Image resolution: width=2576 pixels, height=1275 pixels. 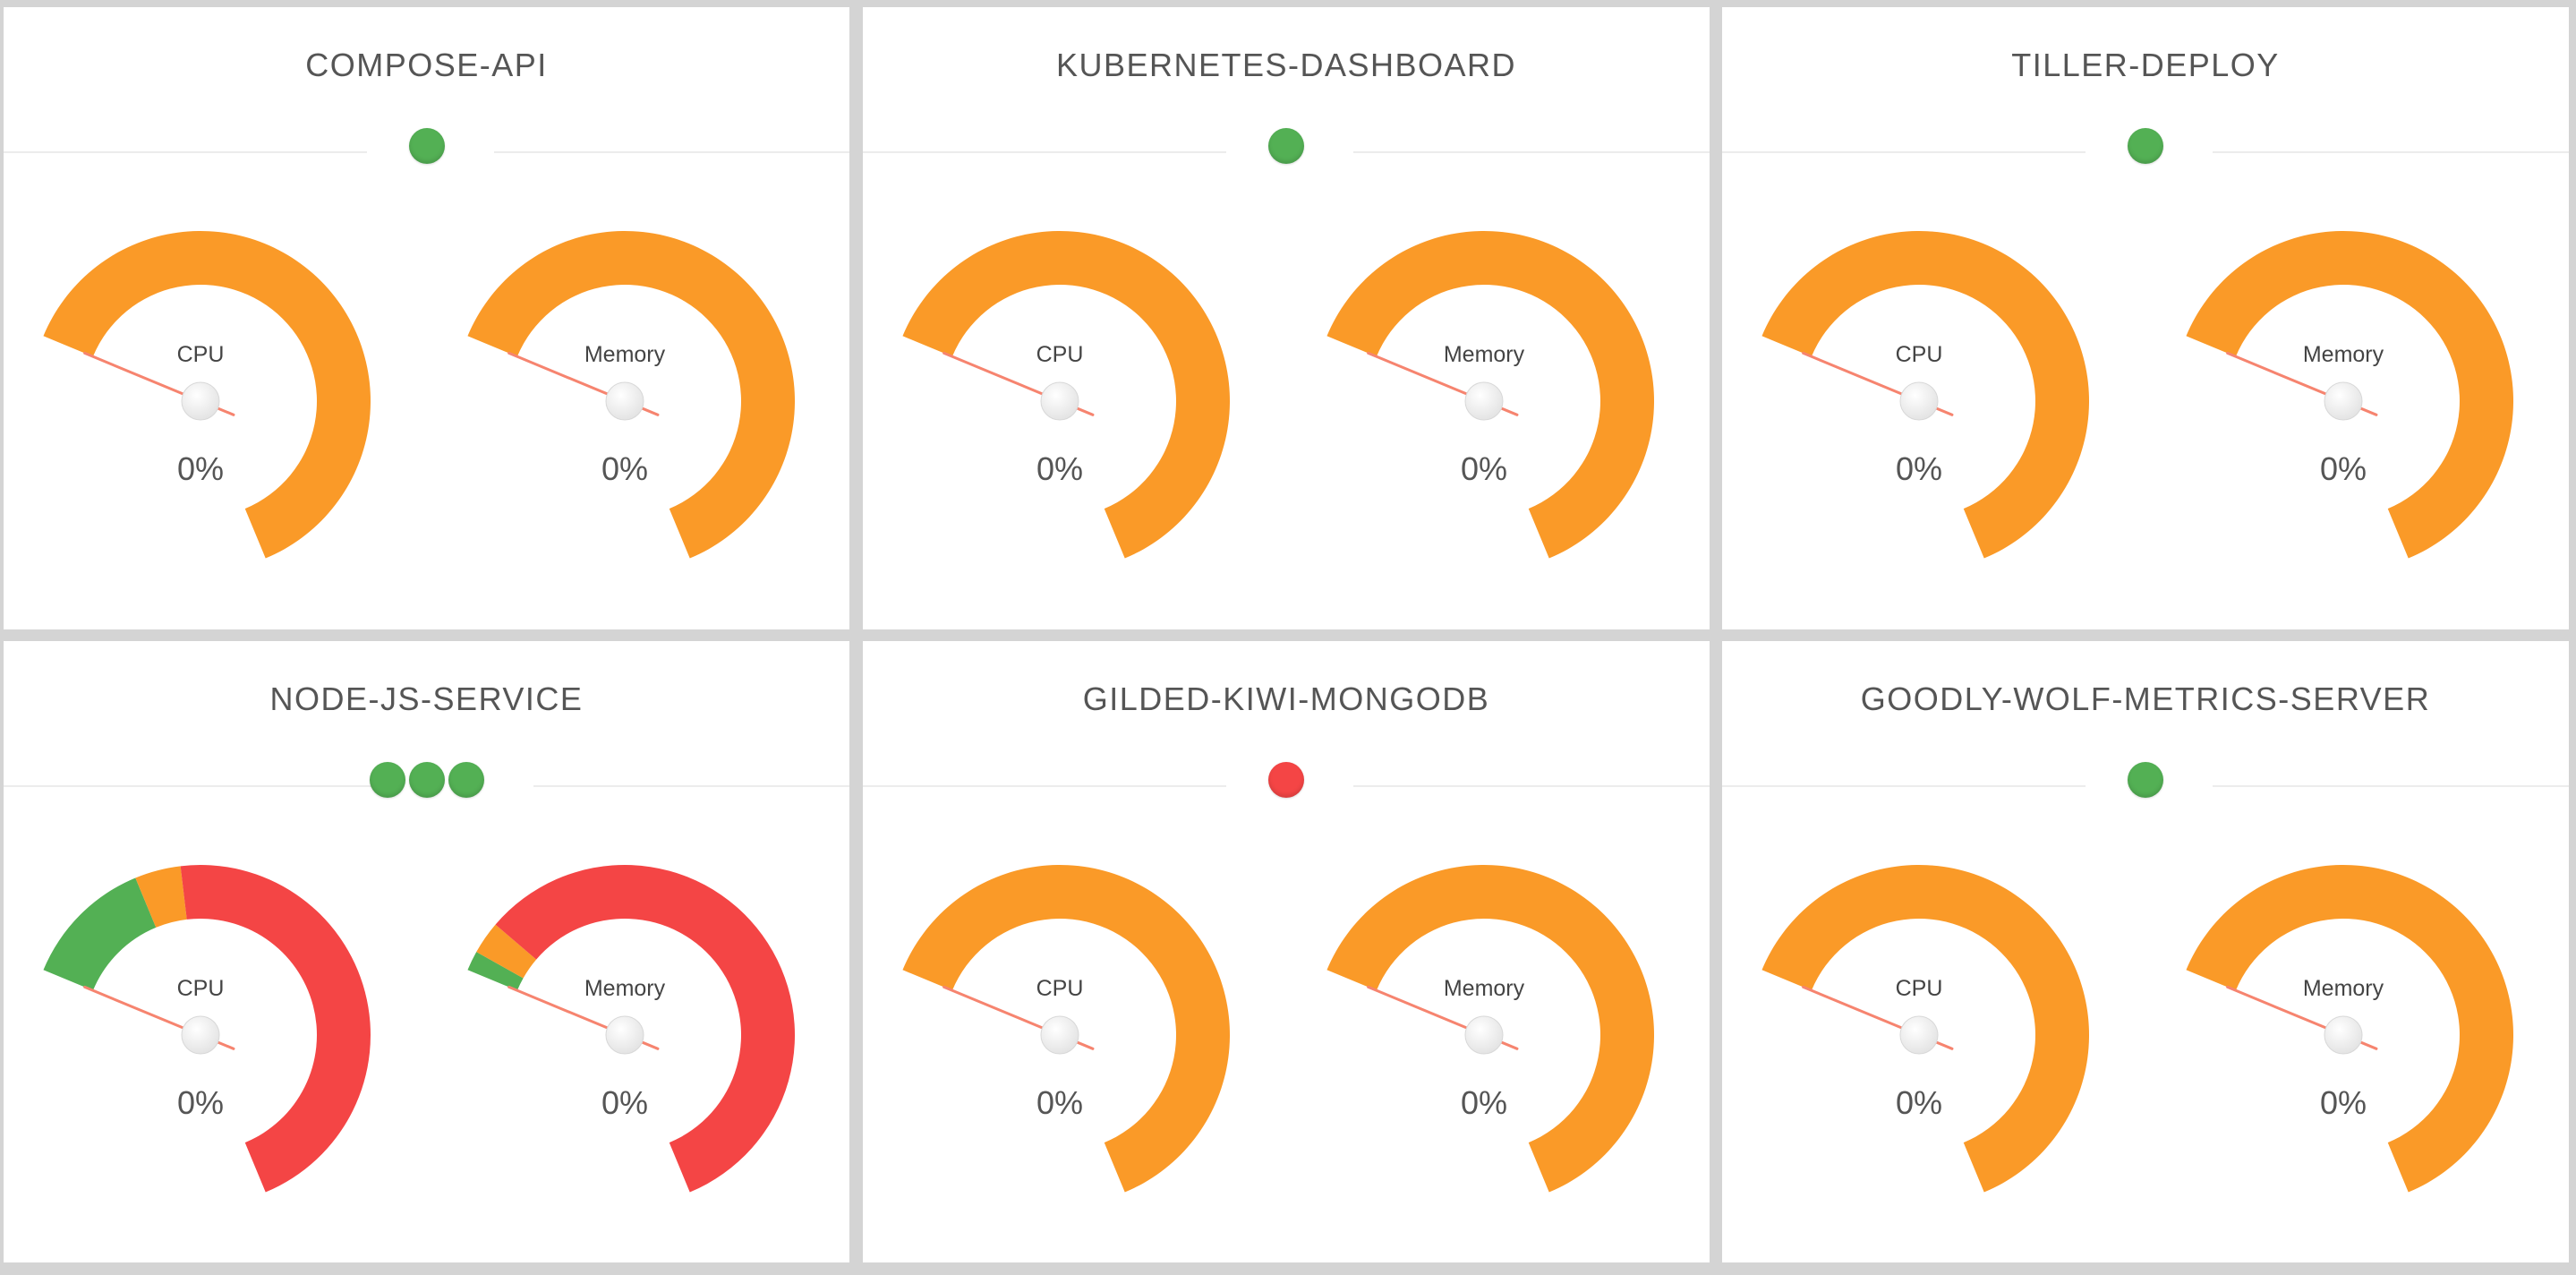 I want to click on service-title: COMPOSE-API, so click(x=426, y=65).